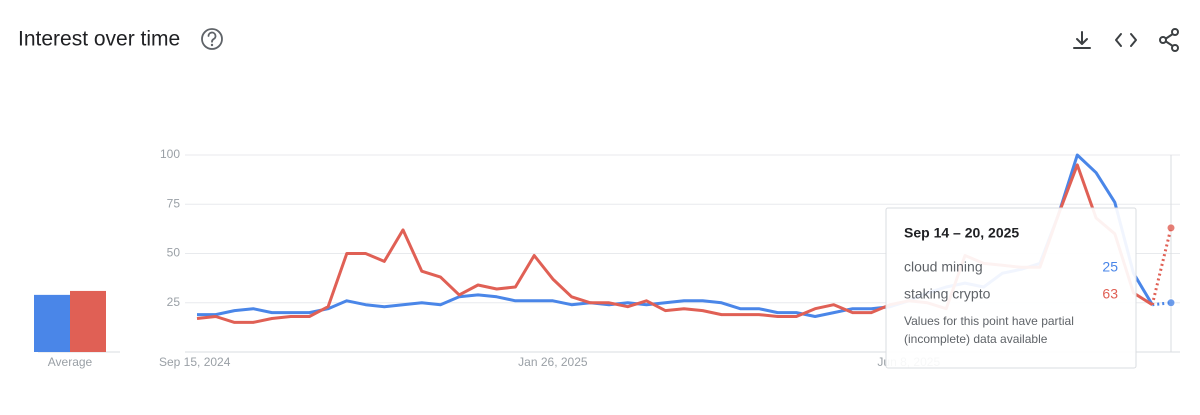  I want to click on tooltip-series-name: staking crypto, so click(947, 294).